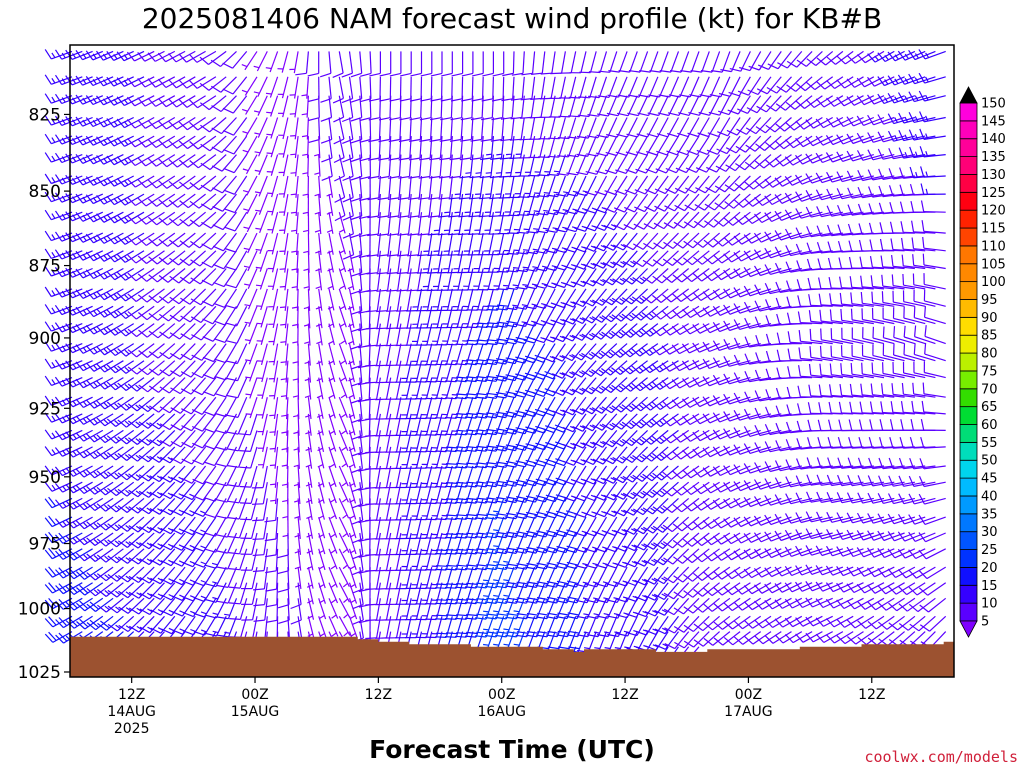 This screenshot has width=1024, height=768. Describe the element at coordinates (989, 300) in the screenshot. I see `colorbar-label: 95` at that location.